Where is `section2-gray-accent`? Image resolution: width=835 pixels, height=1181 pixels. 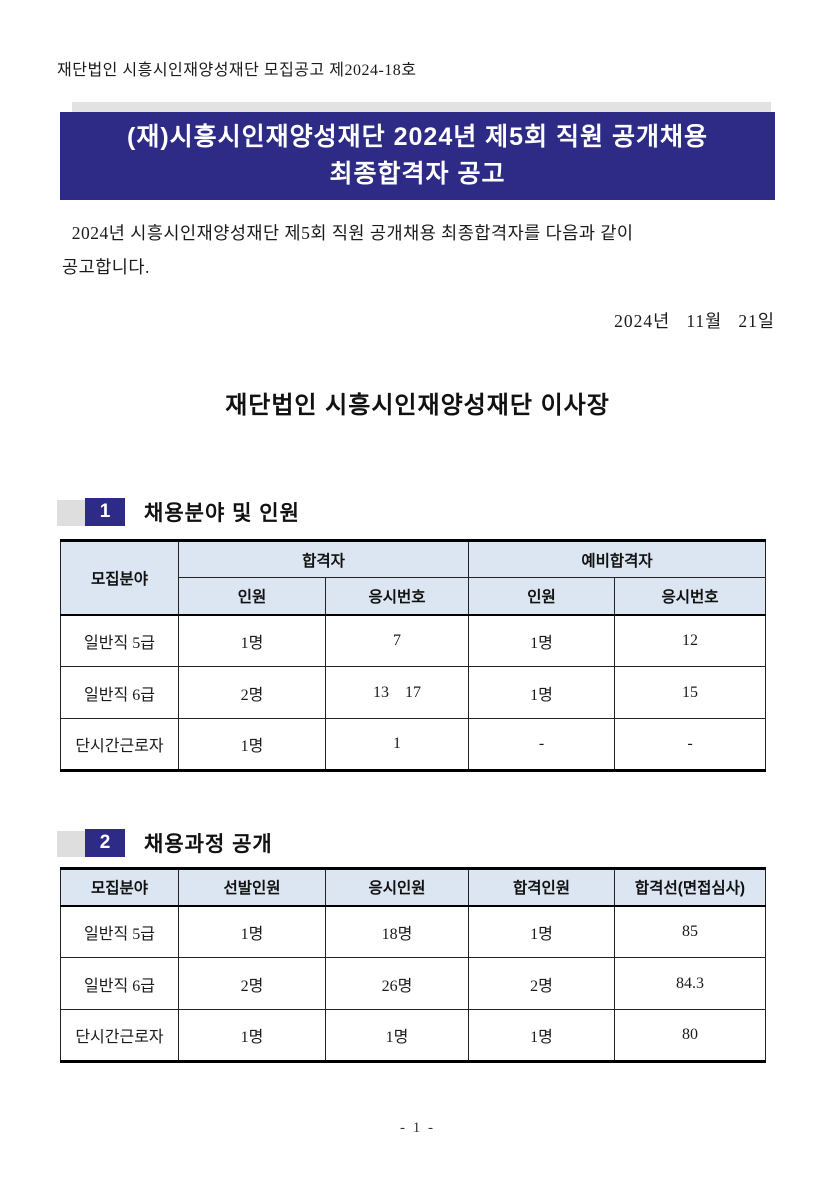
section2-gray-accent is located at coordinates (71, 844).